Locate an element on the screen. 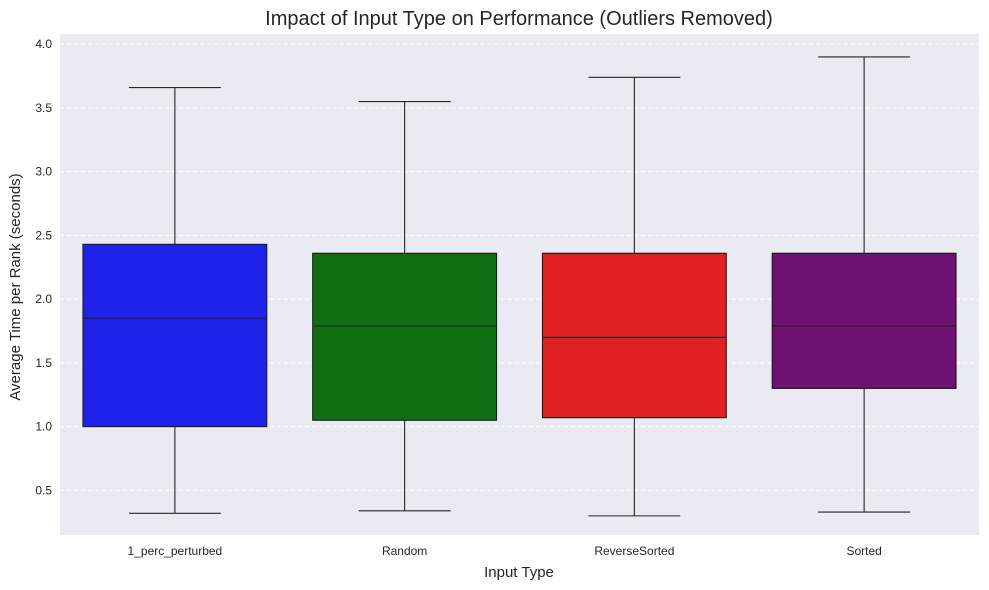 The image size is (989, 590). y-axis-ticks: 0.5 1.0 1.5 2.0 2.5 3.0 3.5 4.0 is located at coordinates (43, 267).